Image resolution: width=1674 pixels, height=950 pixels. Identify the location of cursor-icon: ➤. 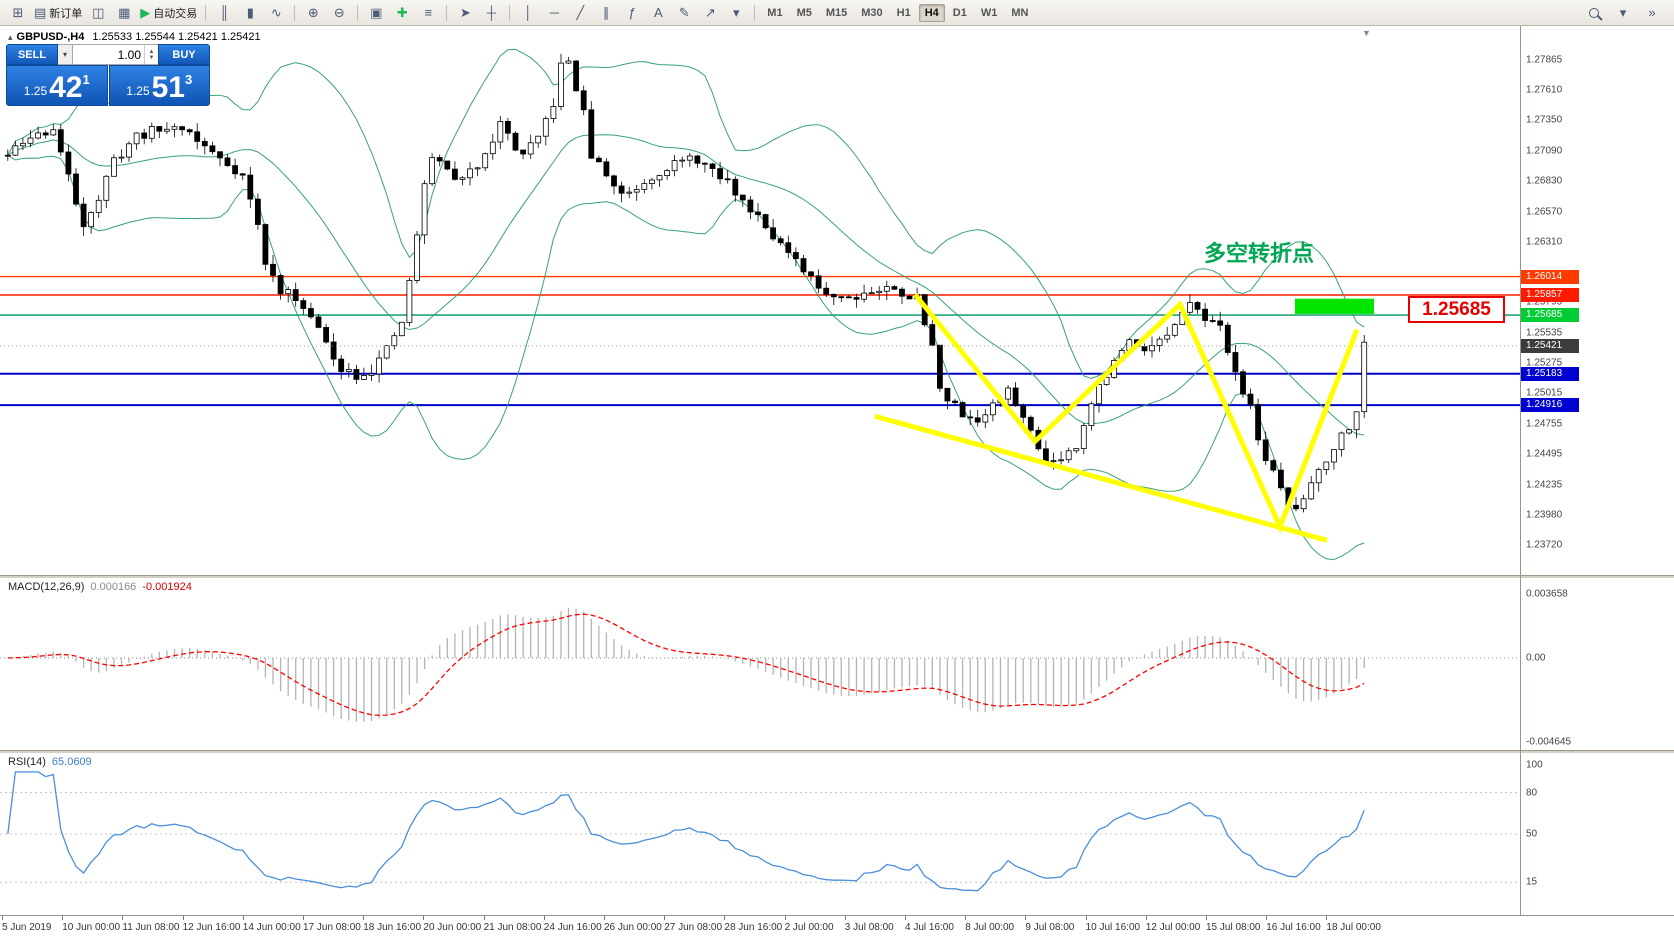
(465, 13).